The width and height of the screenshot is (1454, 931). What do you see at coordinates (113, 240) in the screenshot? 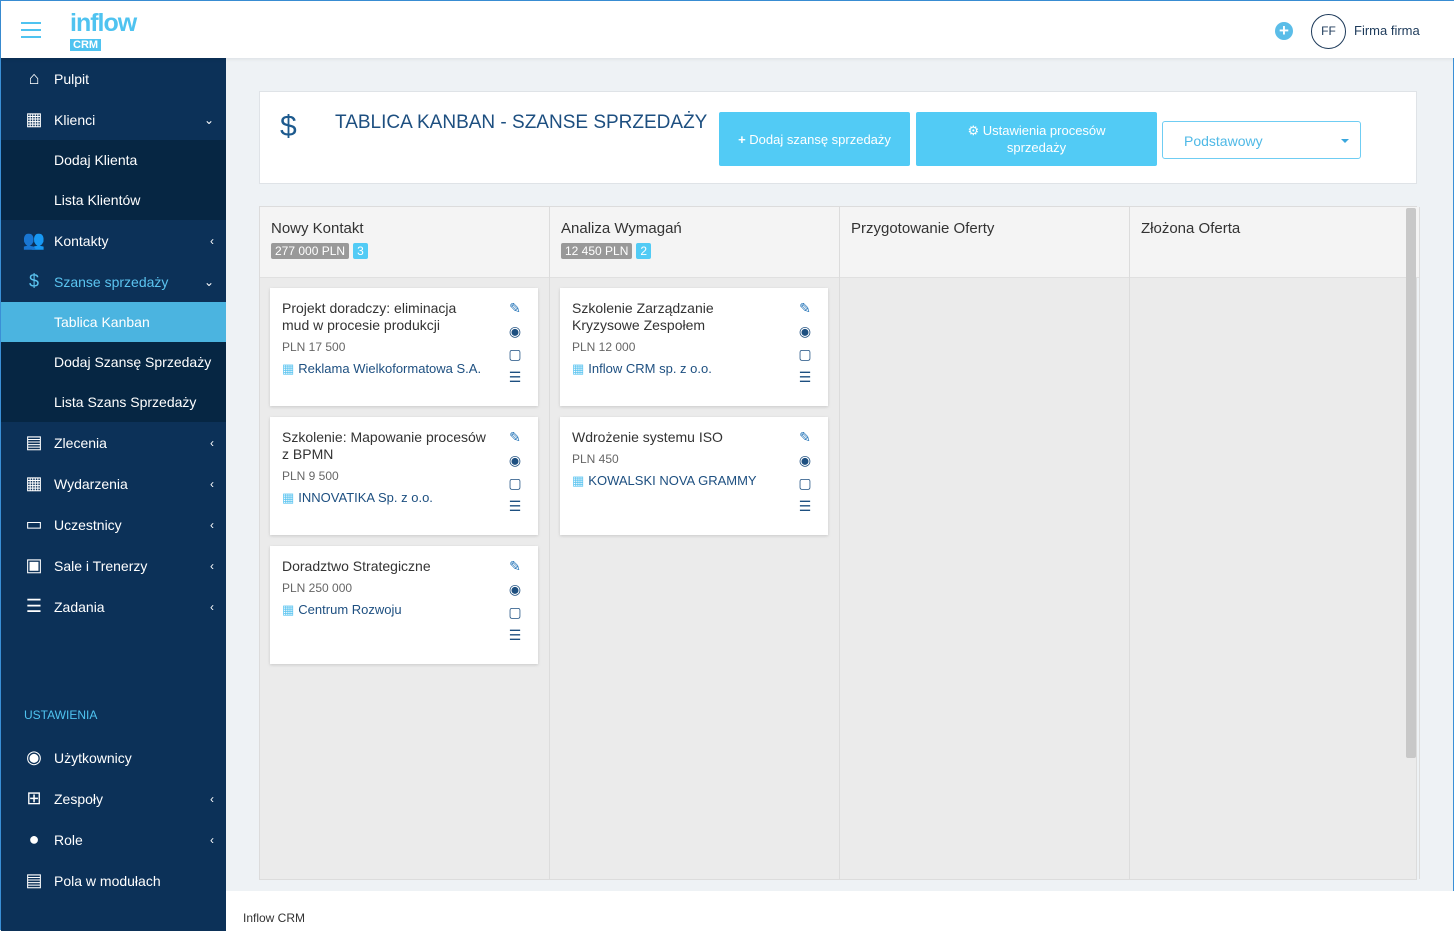
I see `sidebar-item-kontakty: 👥 Kontakty ‹` at bounding box center [113, 240].